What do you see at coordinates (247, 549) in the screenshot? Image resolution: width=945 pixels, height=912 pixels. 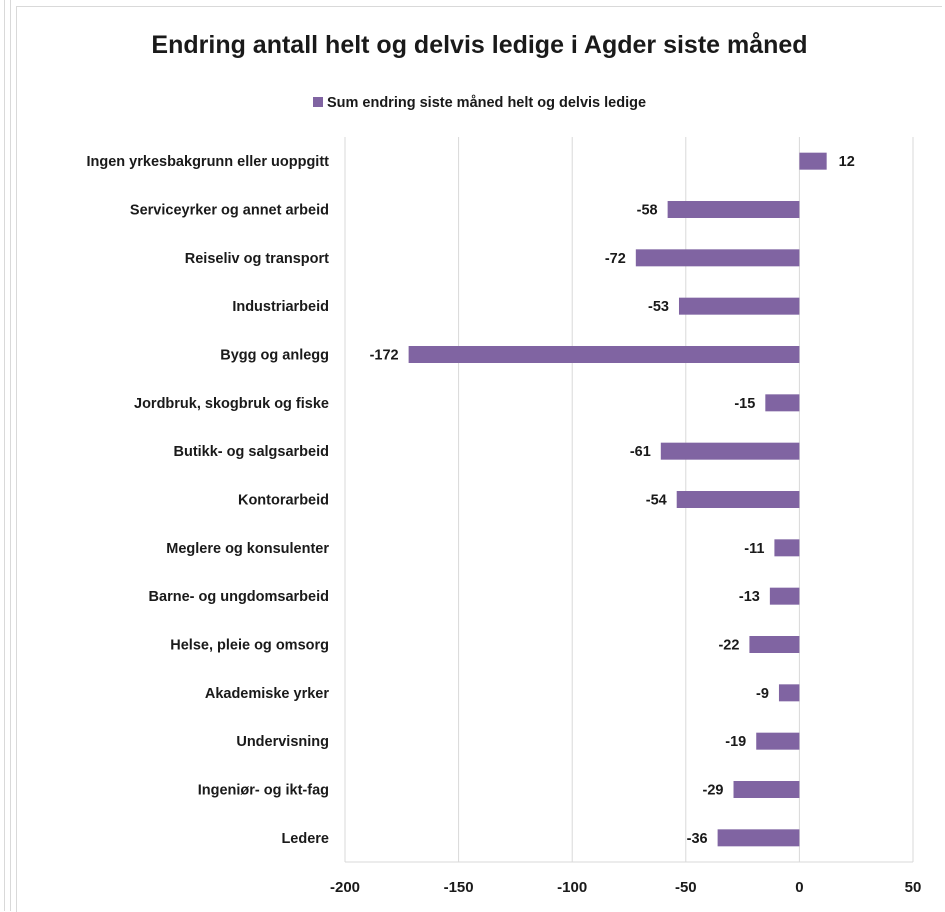 I see `category-label: Meglere og konsulenter` at bounding box center [247, 549].